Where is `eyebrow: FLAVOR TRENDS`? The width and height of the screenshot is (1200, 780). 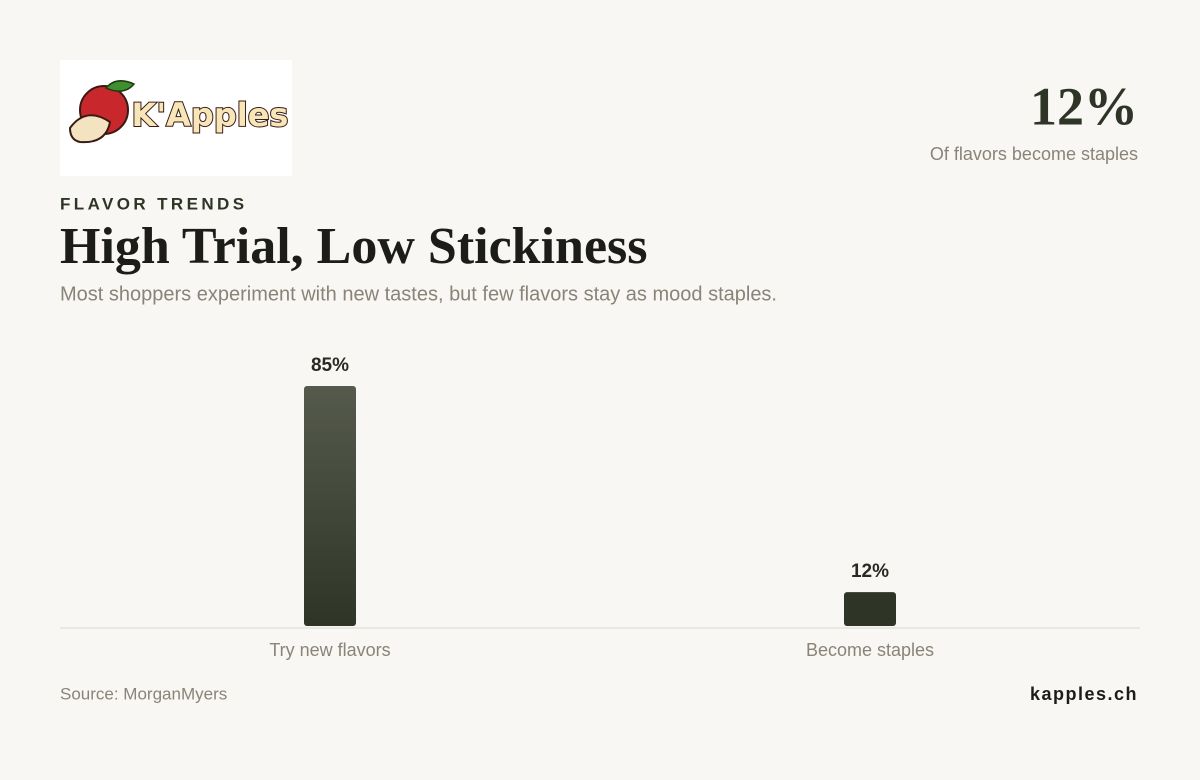
eyebrow: FLAVOR TRENDS is located at coordinates (153, 203).